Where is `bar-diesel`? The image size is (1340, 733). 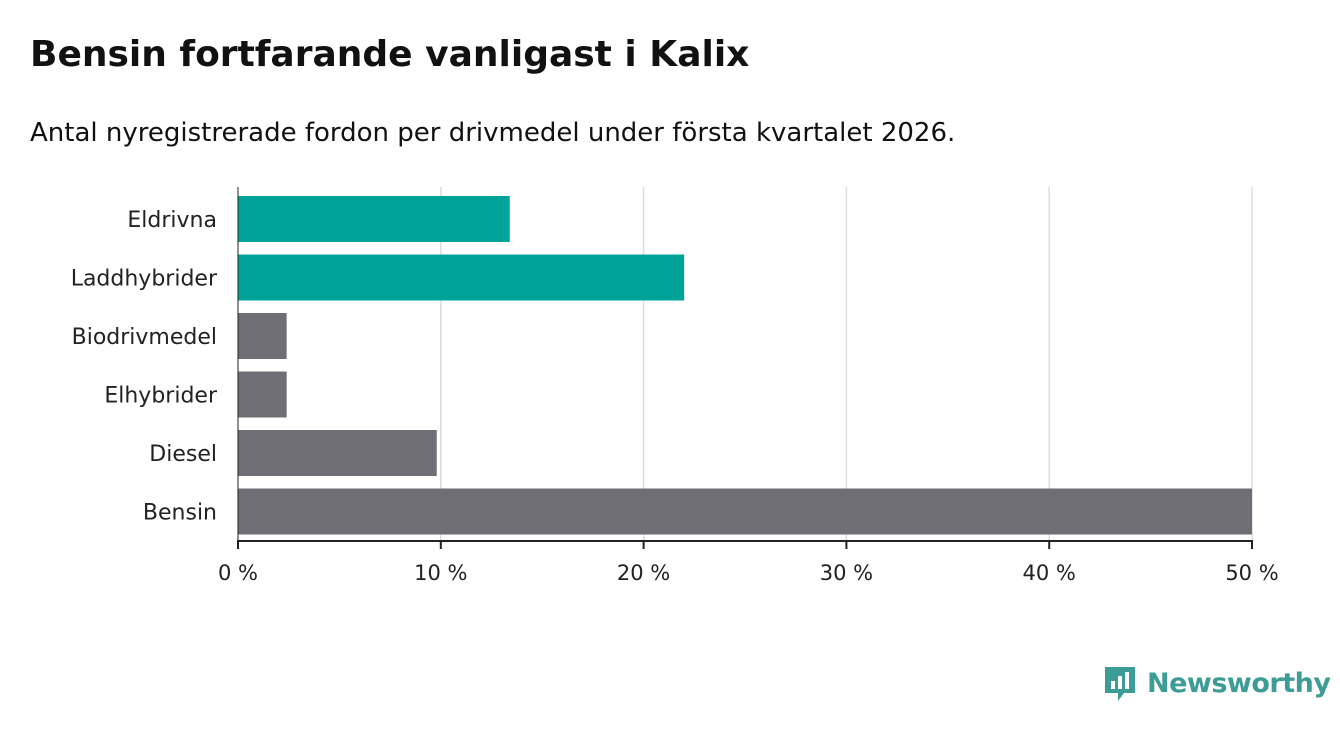 bar-diesel is located at coordinates (337, 453).